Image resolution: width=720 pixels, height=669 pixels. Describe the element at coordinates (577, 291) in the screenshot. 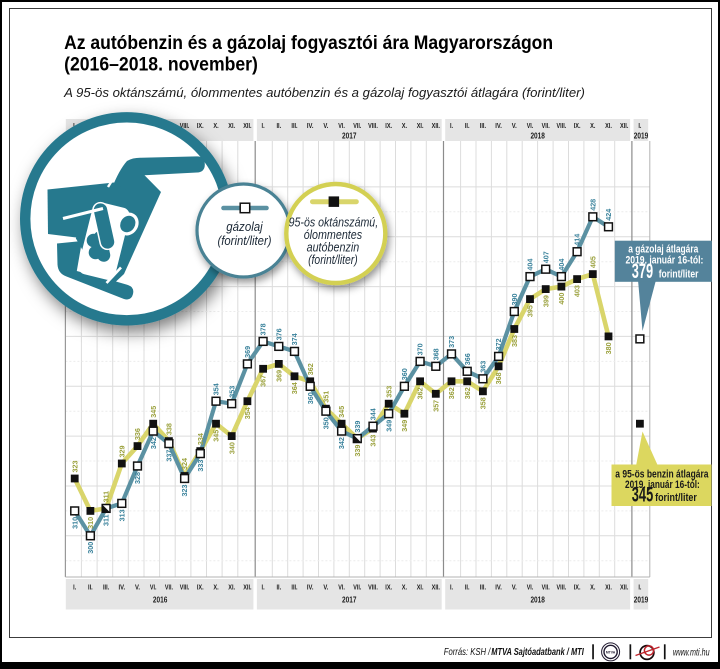

I see `svg-text: 403` at that location.